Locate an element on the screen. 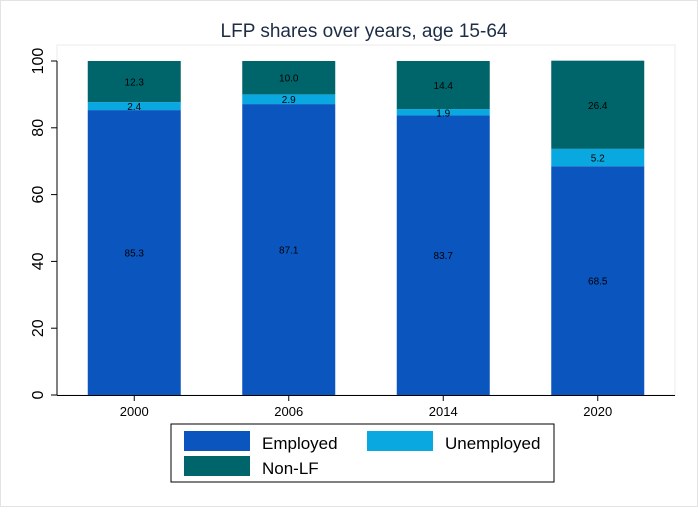  bar-non-lf-2006 is located at coordinates (289, 78).